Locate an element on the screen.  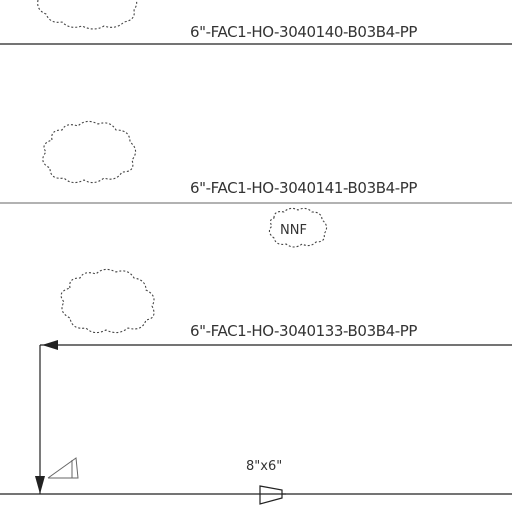
reducer-label: 8"x6" is located at coordinates (264, 466).